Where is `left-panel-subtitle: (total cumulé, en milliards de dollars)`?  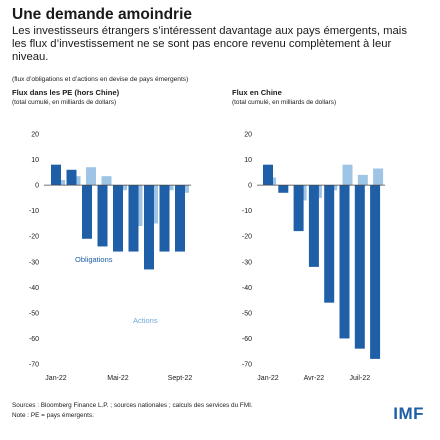 left-panel-subtitle: (total cumulé, en milliards de dollars) is located at coordinates (64, 102).